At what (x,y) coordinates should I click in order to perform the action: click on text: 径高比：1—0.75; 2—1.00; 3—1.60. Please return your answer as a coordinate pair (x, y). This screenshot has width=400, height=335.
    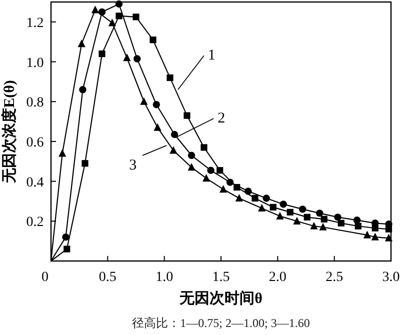
    Looking at the image, I should click on (221, 323).